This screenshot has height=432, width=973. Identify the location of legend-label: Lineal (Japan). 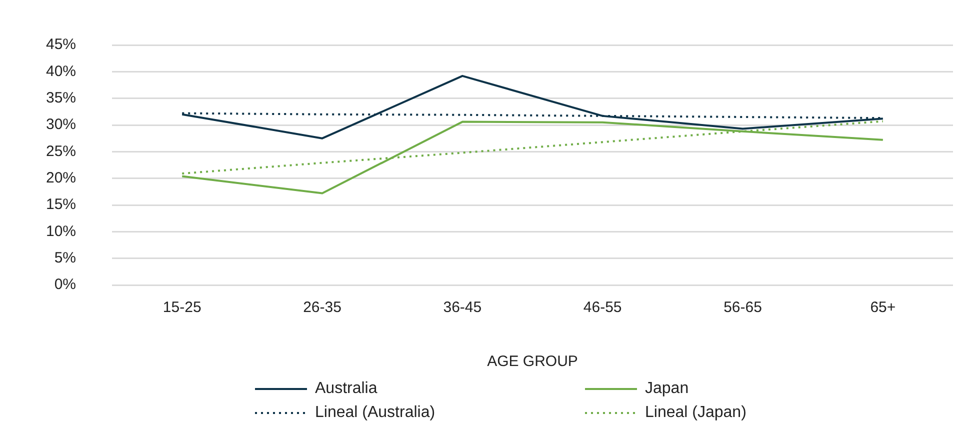
(695, 413).